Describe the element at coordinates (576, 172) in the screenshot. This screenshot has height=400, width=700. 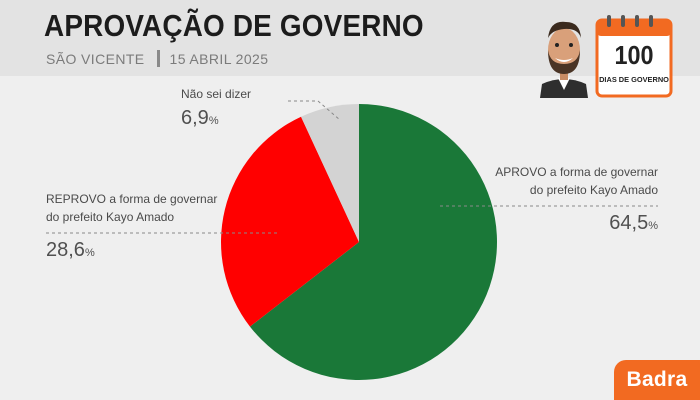
I see `aprovo-label-line-1: APROVO a forma de governar` at that location.